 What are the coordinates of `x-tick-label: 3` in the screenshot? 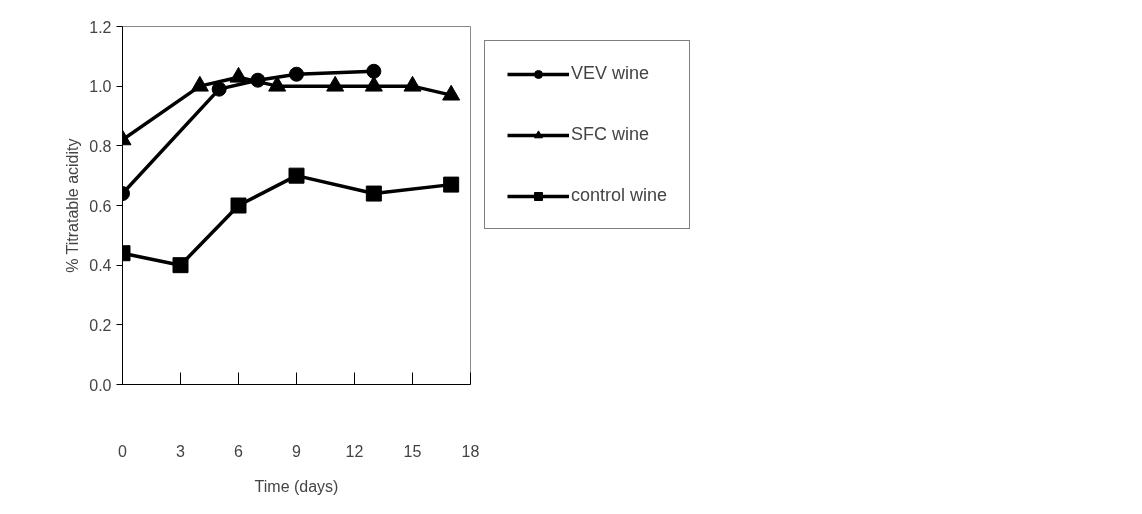 It's located at (181, 451).